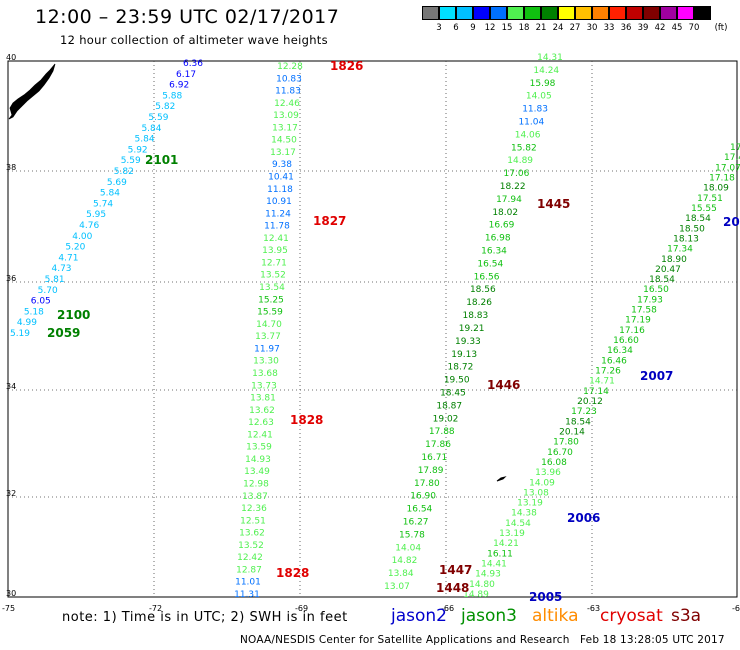 This screenshot has width=740, height=650. Describe the element at coordinates (596, 392) in the screenshot. I see `swh-value: 17.14` at that location.